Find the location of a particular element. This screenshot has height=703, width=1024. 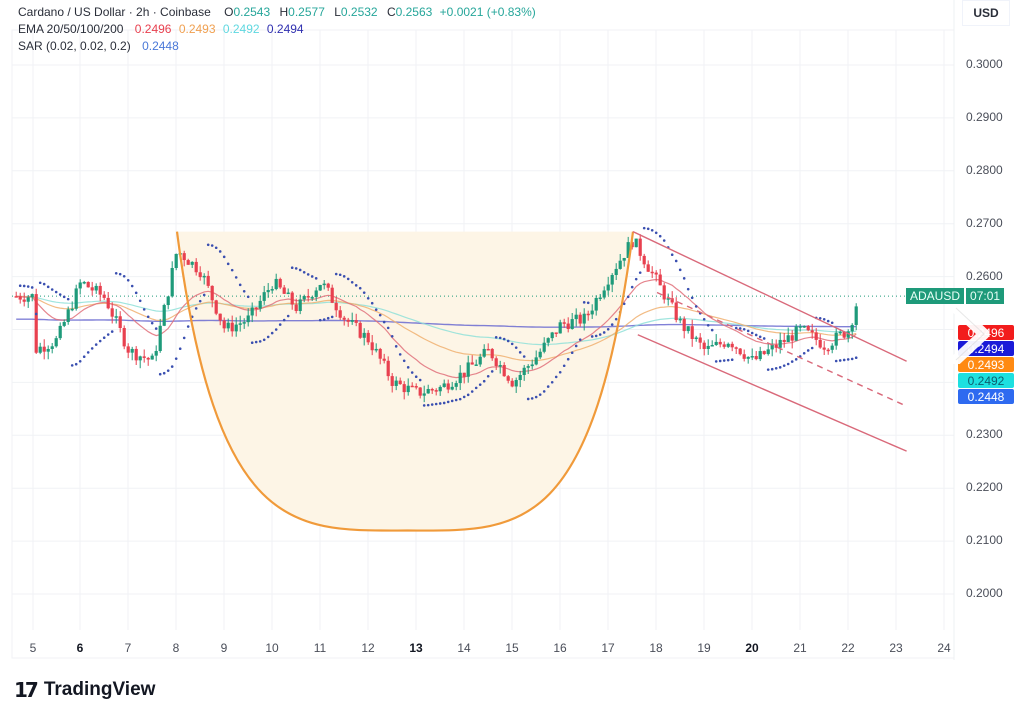

sar-label: SAR (0.02, 0.02, 0.2) is located at coordinates (74, 46).